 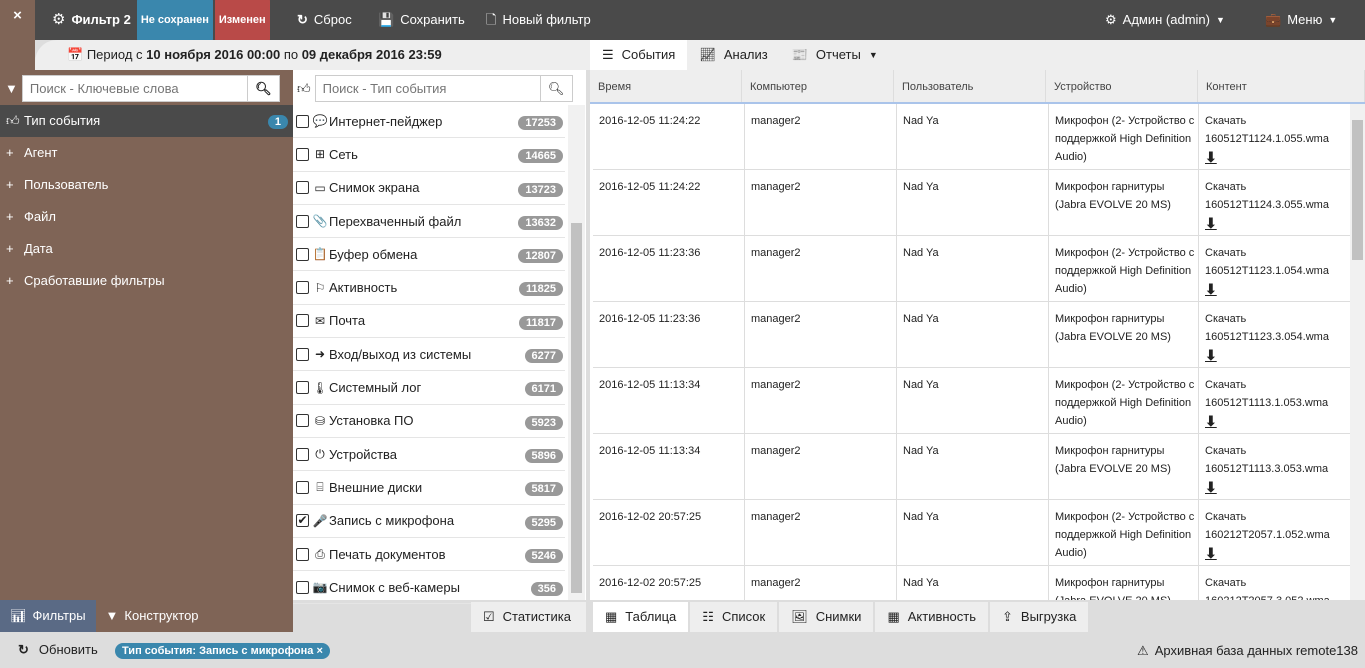 I want to click on view-tab: ☷ Список, so click(x=734, y=617).